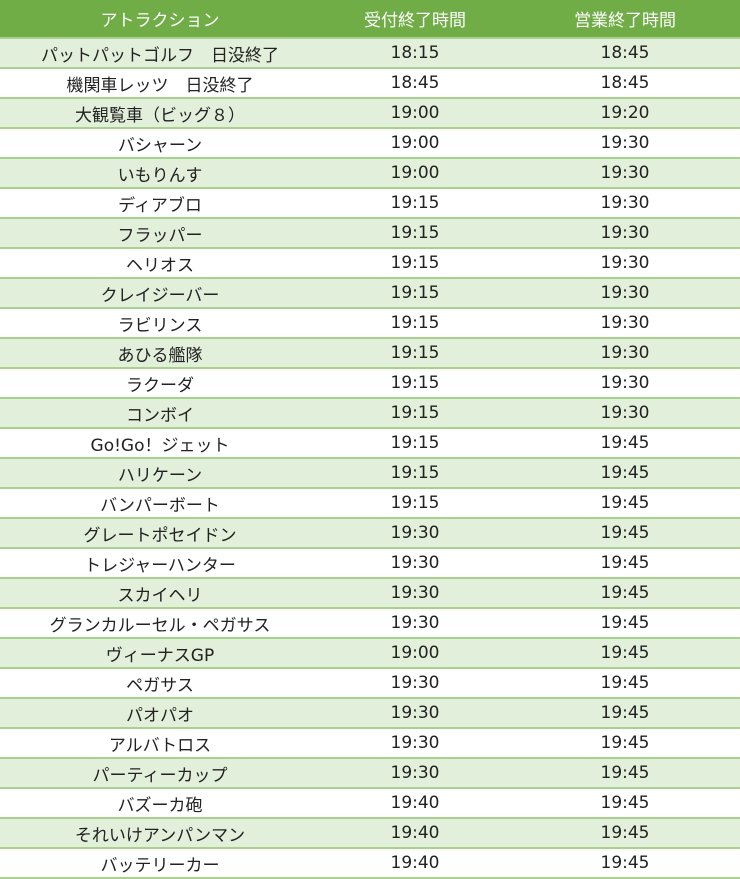 This screenshot has width=740, height=879. What do you see at coordinates (625, 19) in the screenshot?
I see `header-operation-end: 営業終了時間` at bounding box center [625, 19].